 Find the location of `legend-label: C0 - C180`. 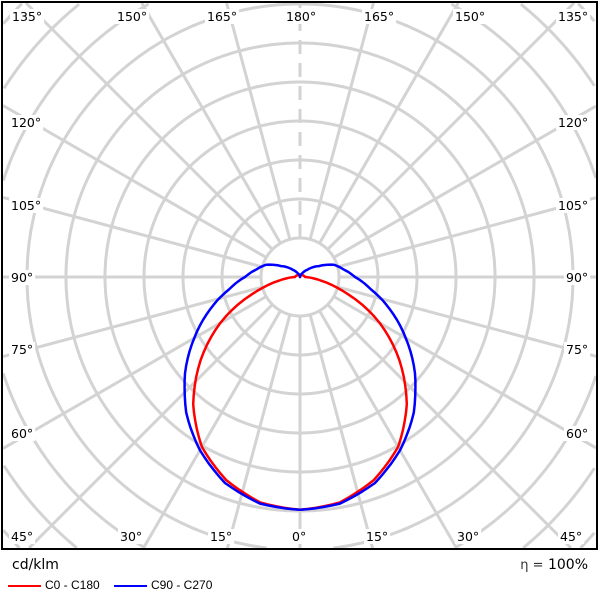

legend-label: C0 - C180 is located at coordinates (72, 585).